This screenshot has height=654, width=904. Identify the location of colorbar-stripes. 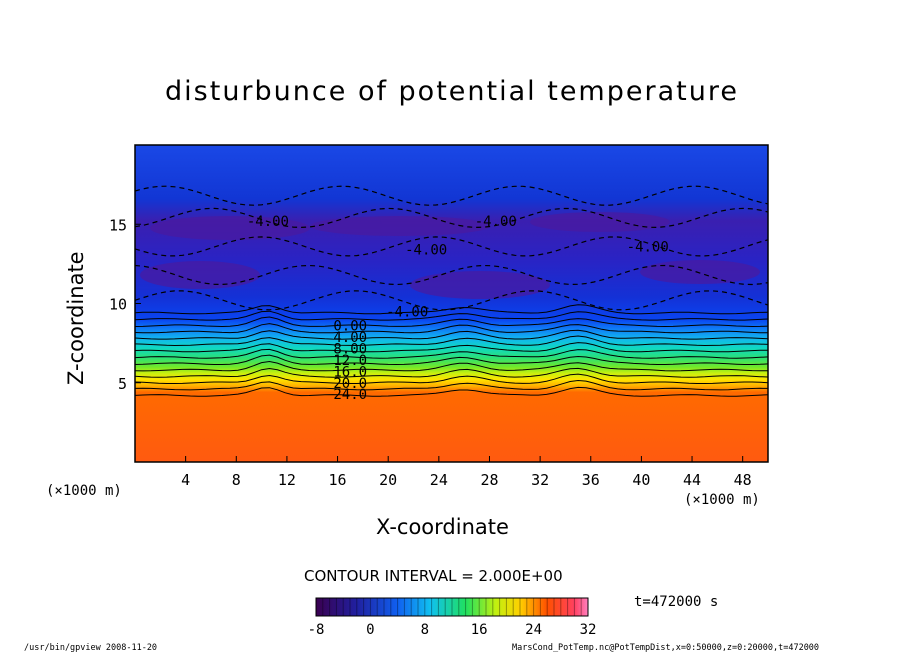
(452, 607).